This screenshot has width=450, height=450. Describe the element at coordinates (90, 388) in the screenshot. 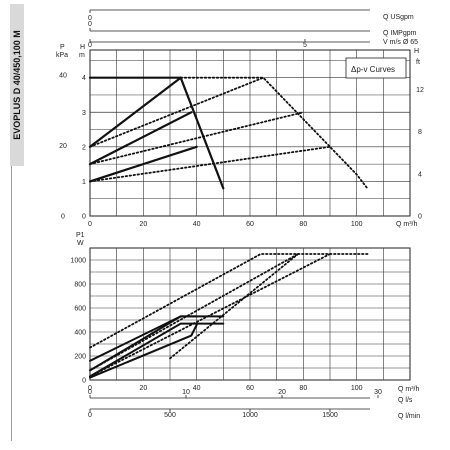

I see `power-x-tick-label: 0` at that location.